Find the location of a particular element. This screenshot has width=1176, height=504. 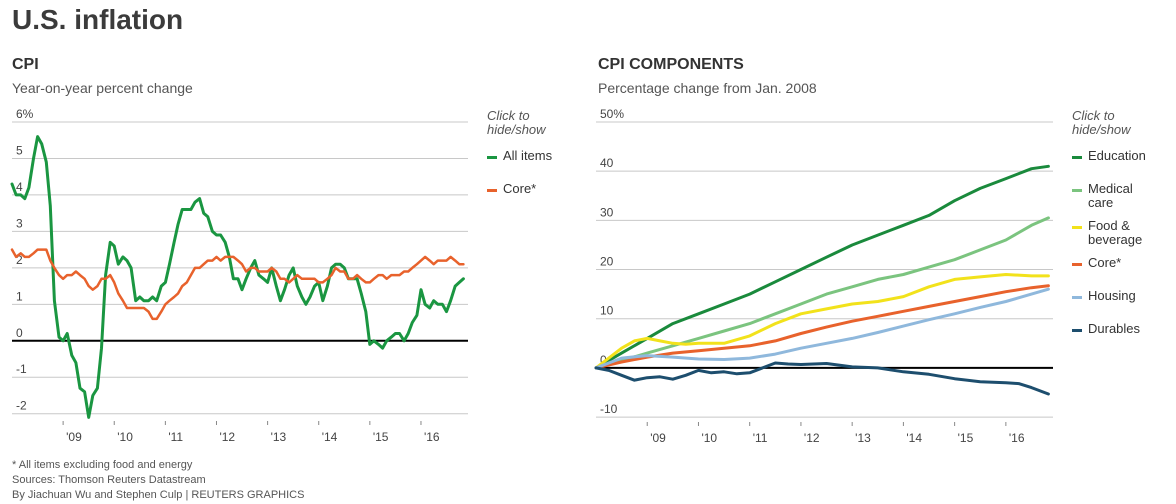

cpi-legend-item-all-items: All items is located at coordinates (519, 156).